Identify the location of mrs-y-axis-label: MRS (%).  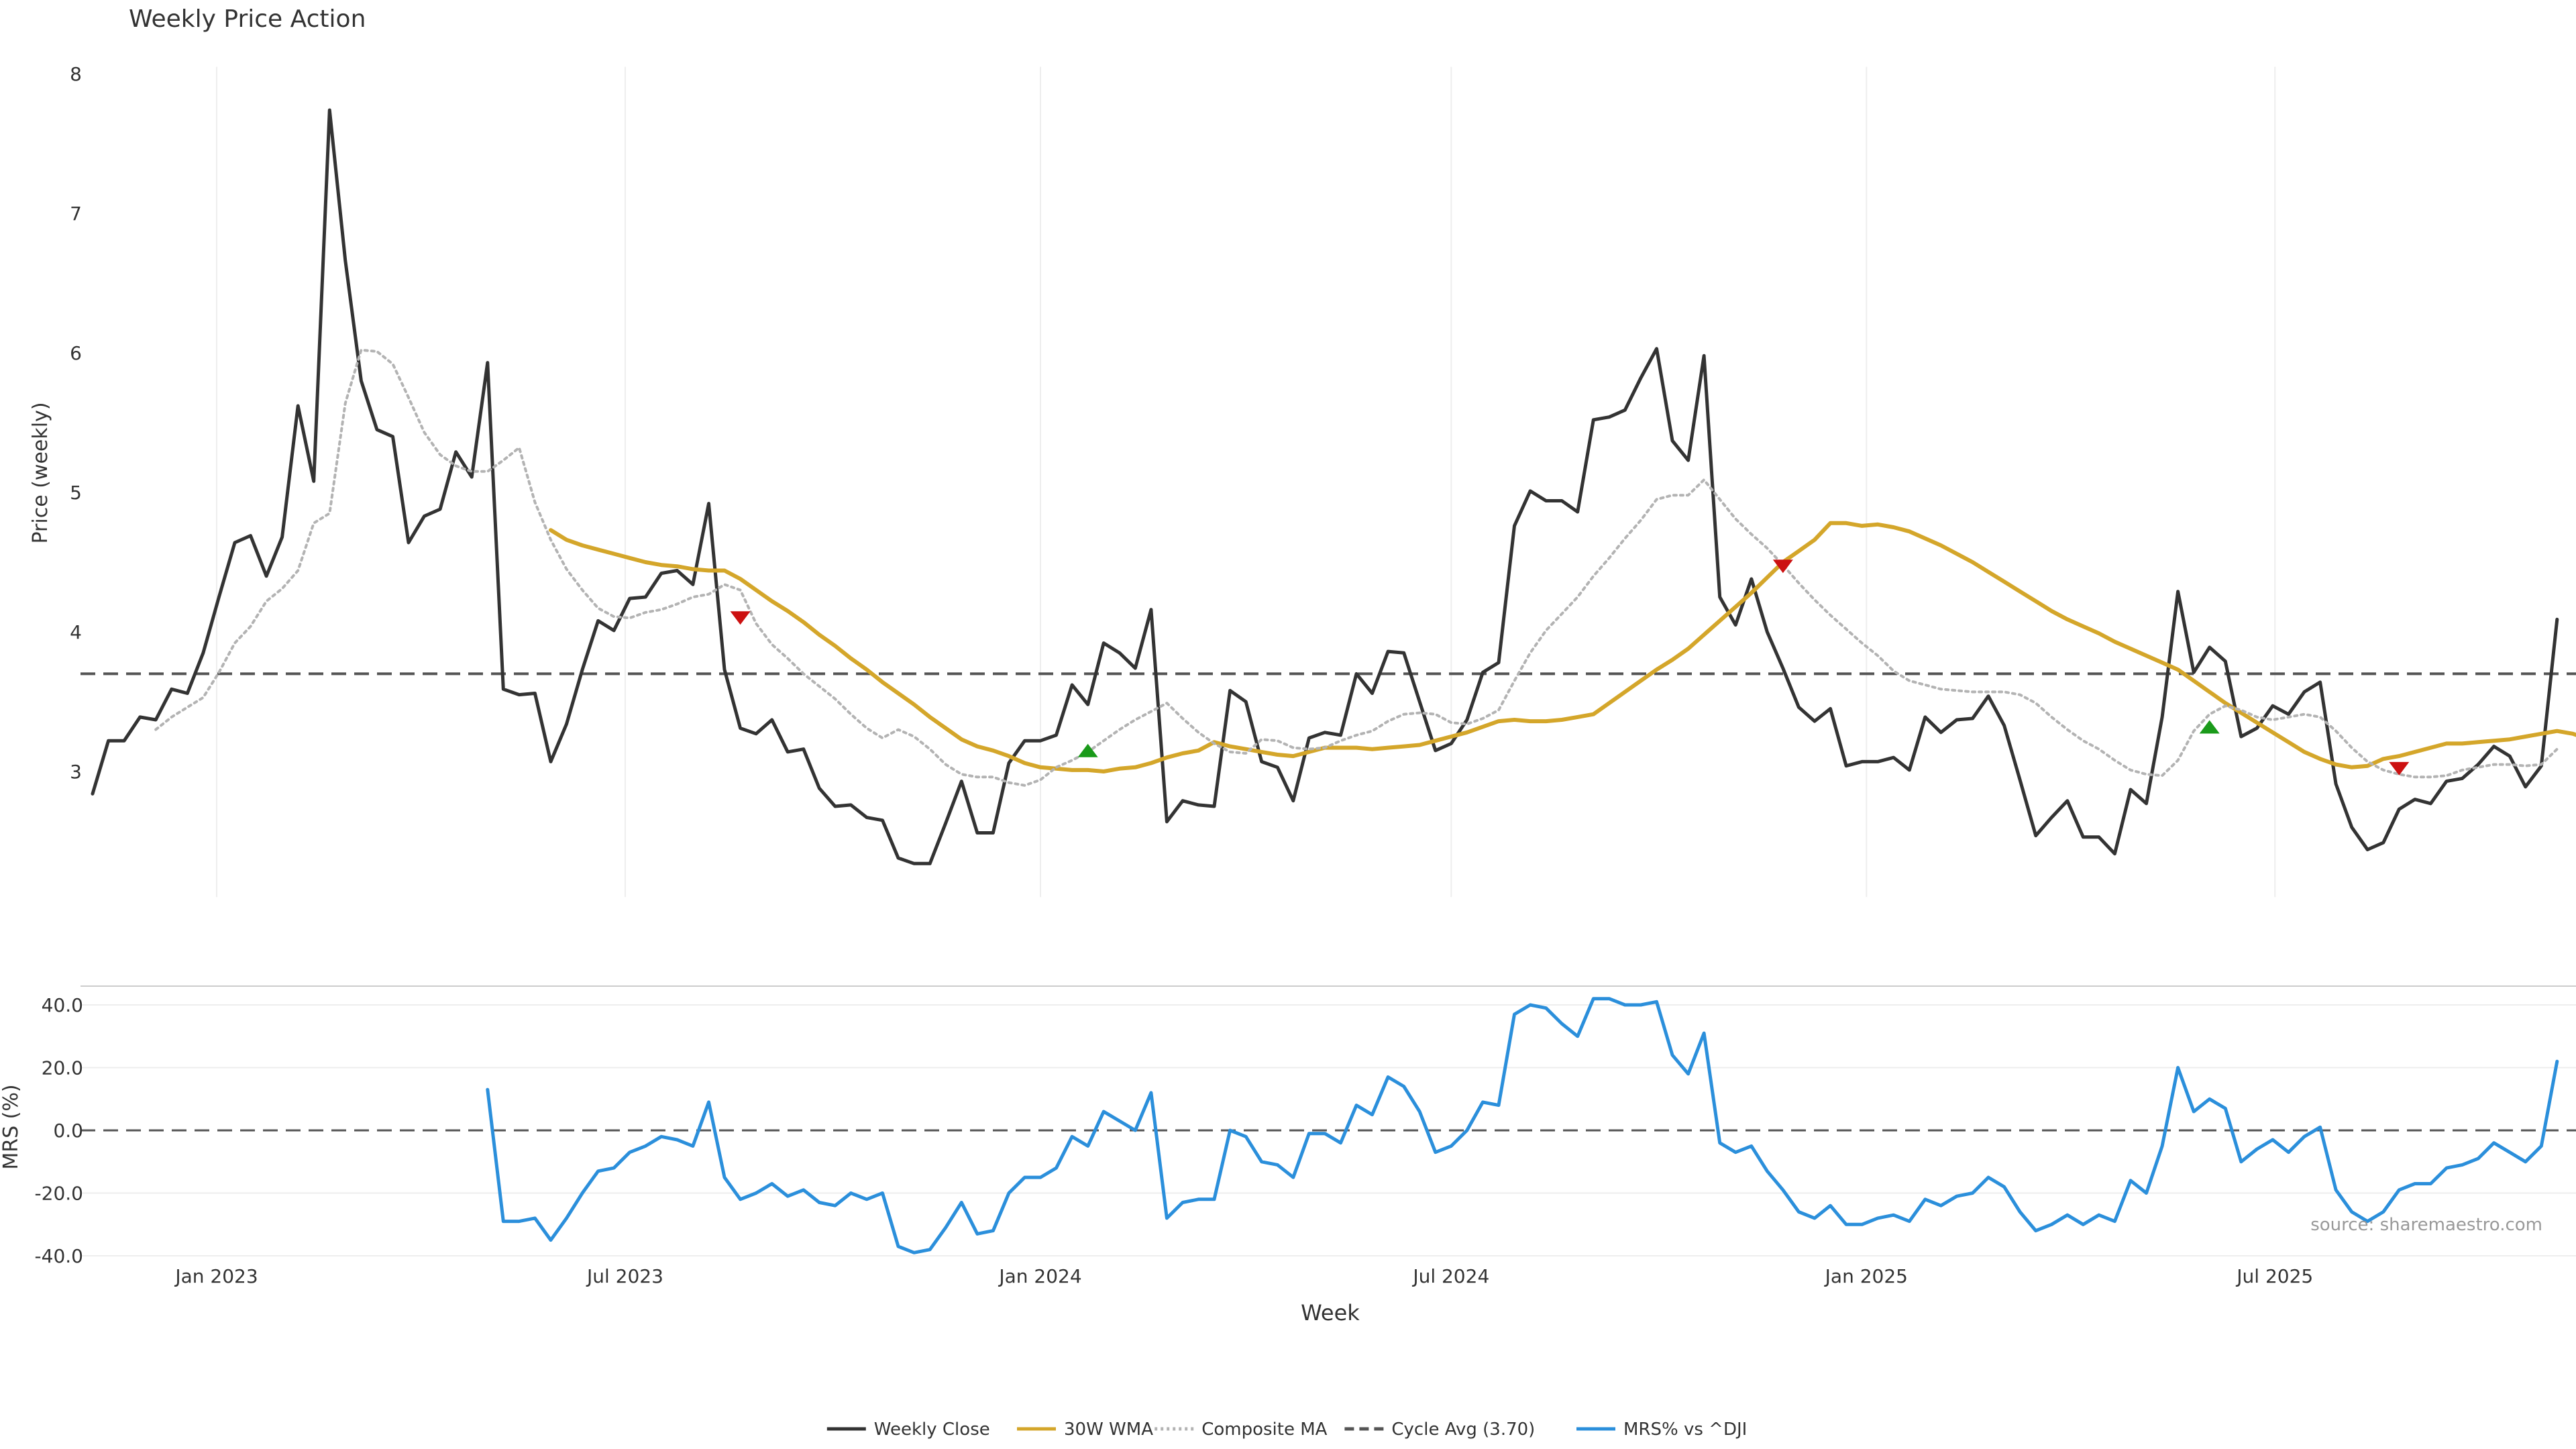
(11, 1126).